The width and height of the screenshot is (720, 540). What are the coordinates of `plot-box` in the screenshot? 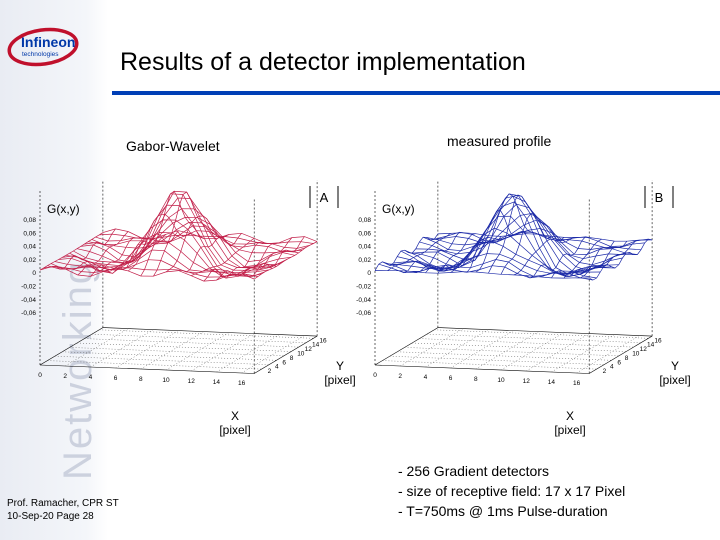 It's located at (513, 277).